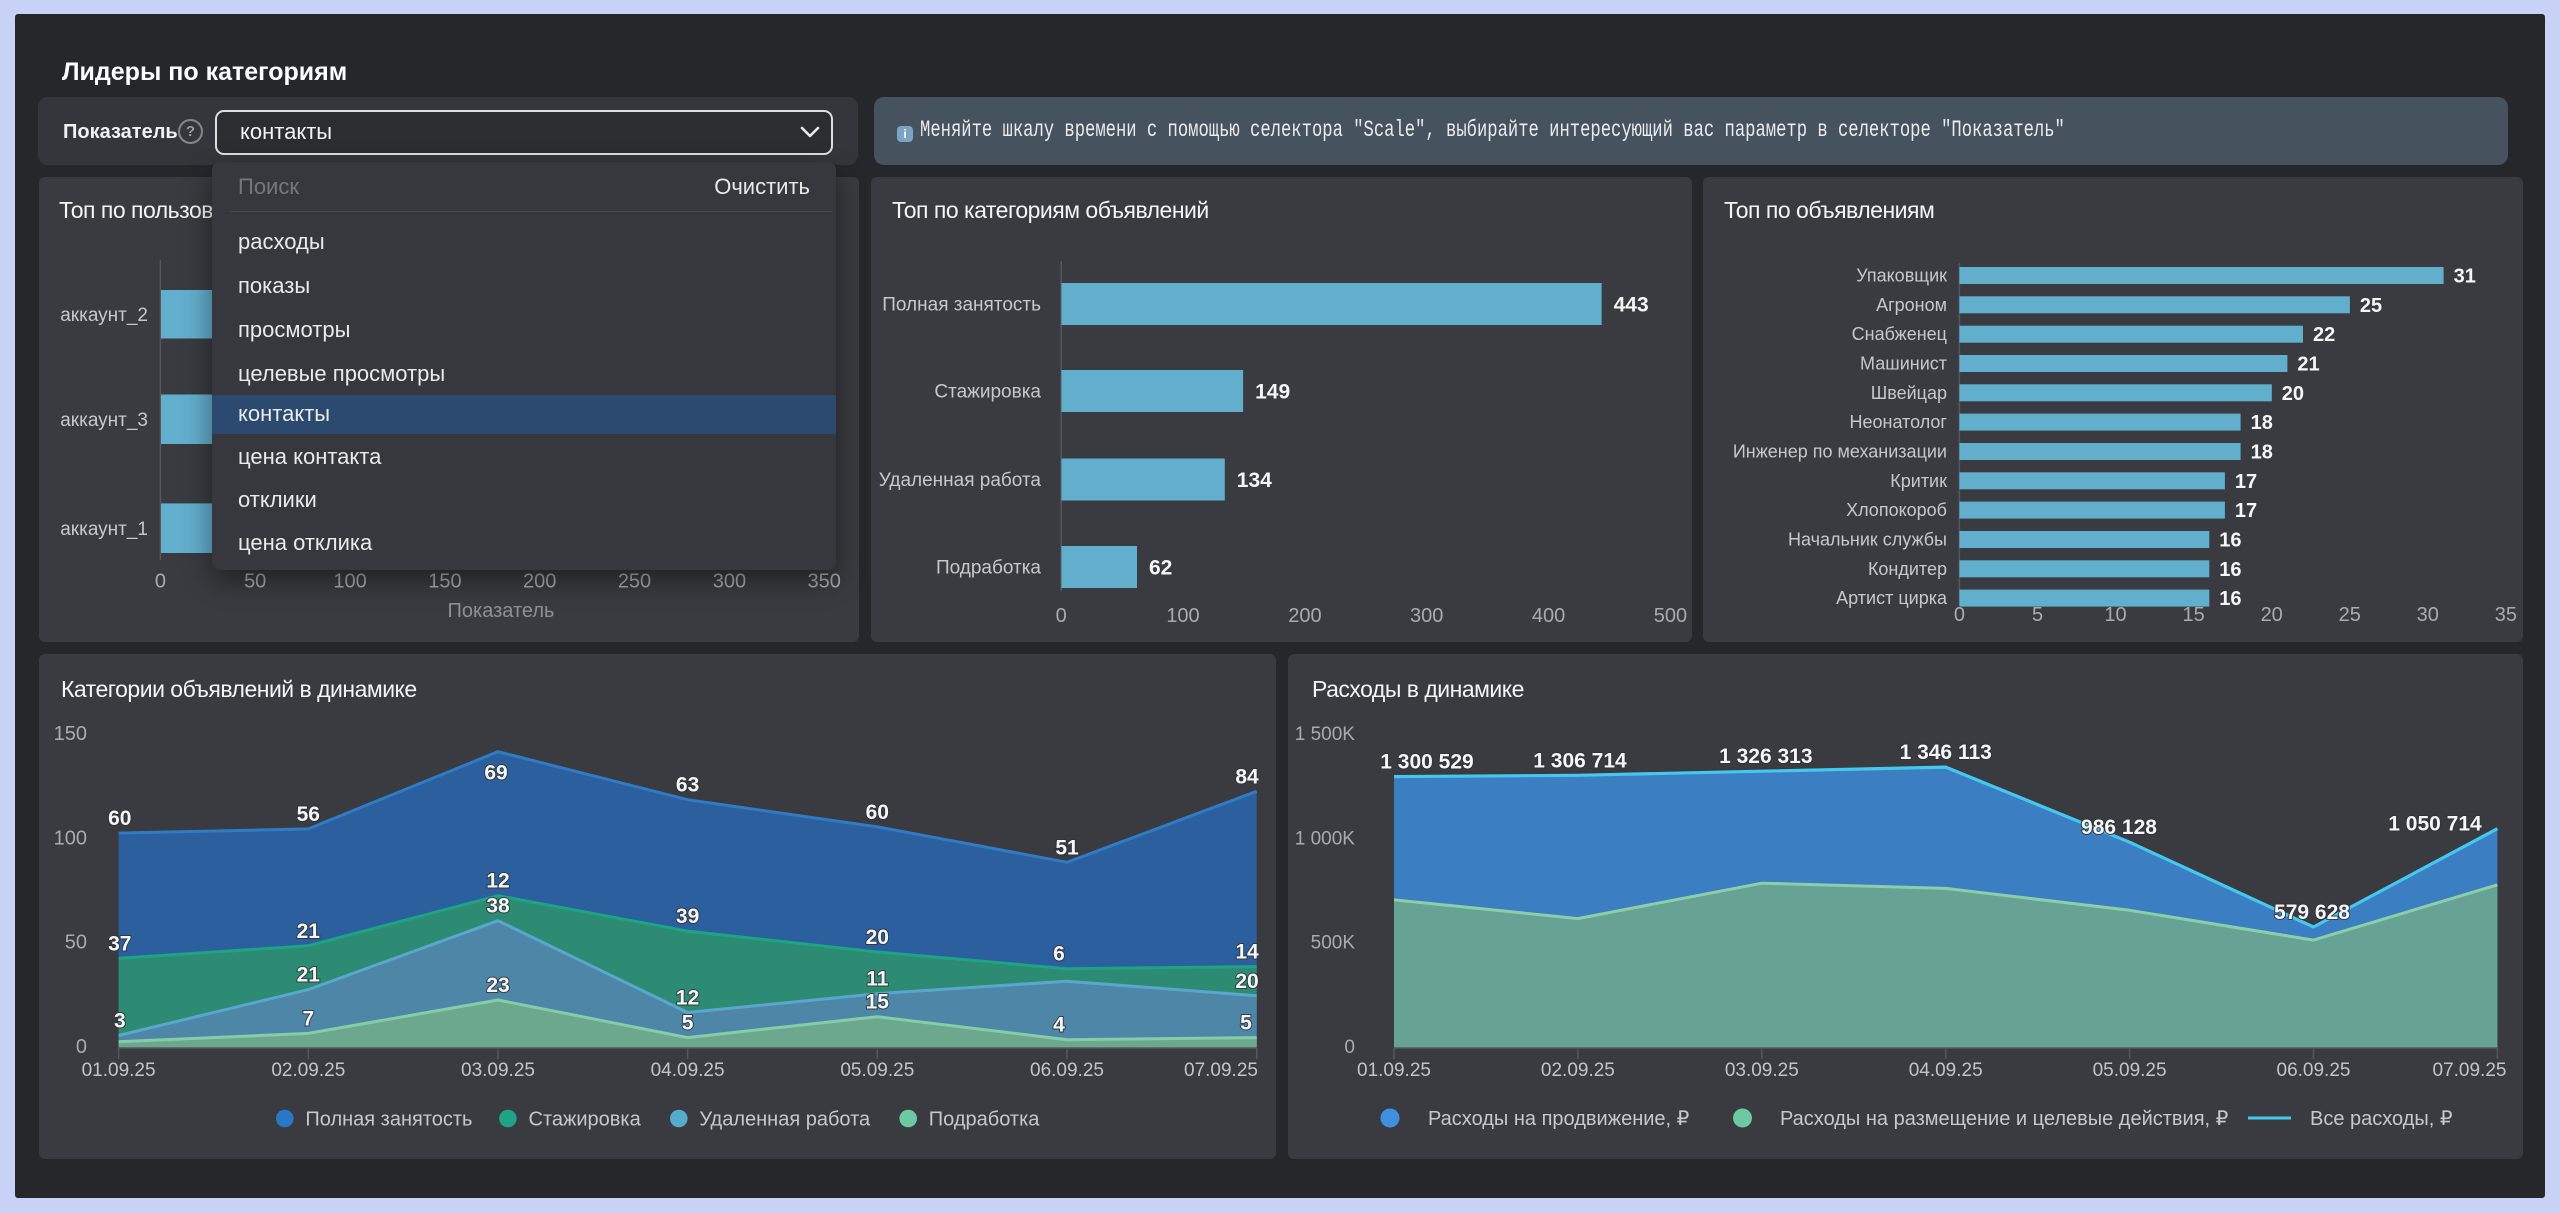 The width and height of the screenshot is (2560, 1213). Describe the element at coordinates (104, 315) in the screenshot. I see `svg-text: аккаунт_2` at that location.